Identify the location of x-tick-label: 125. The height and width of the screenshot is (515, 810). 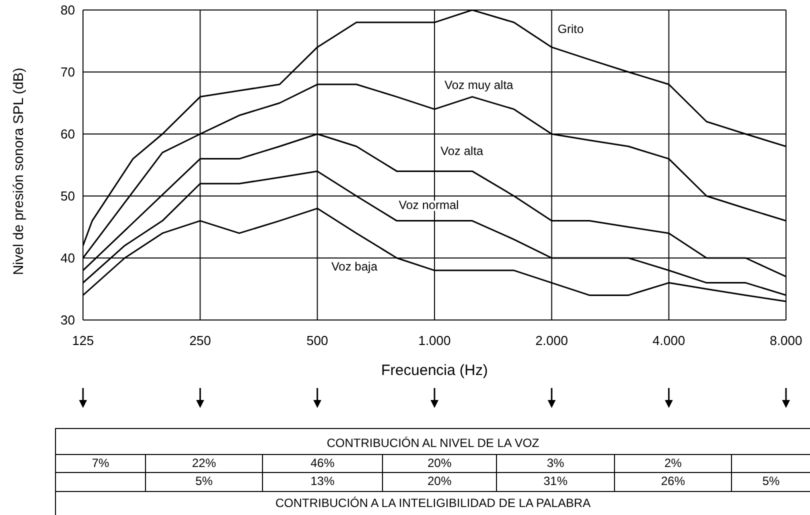
(83, 340).